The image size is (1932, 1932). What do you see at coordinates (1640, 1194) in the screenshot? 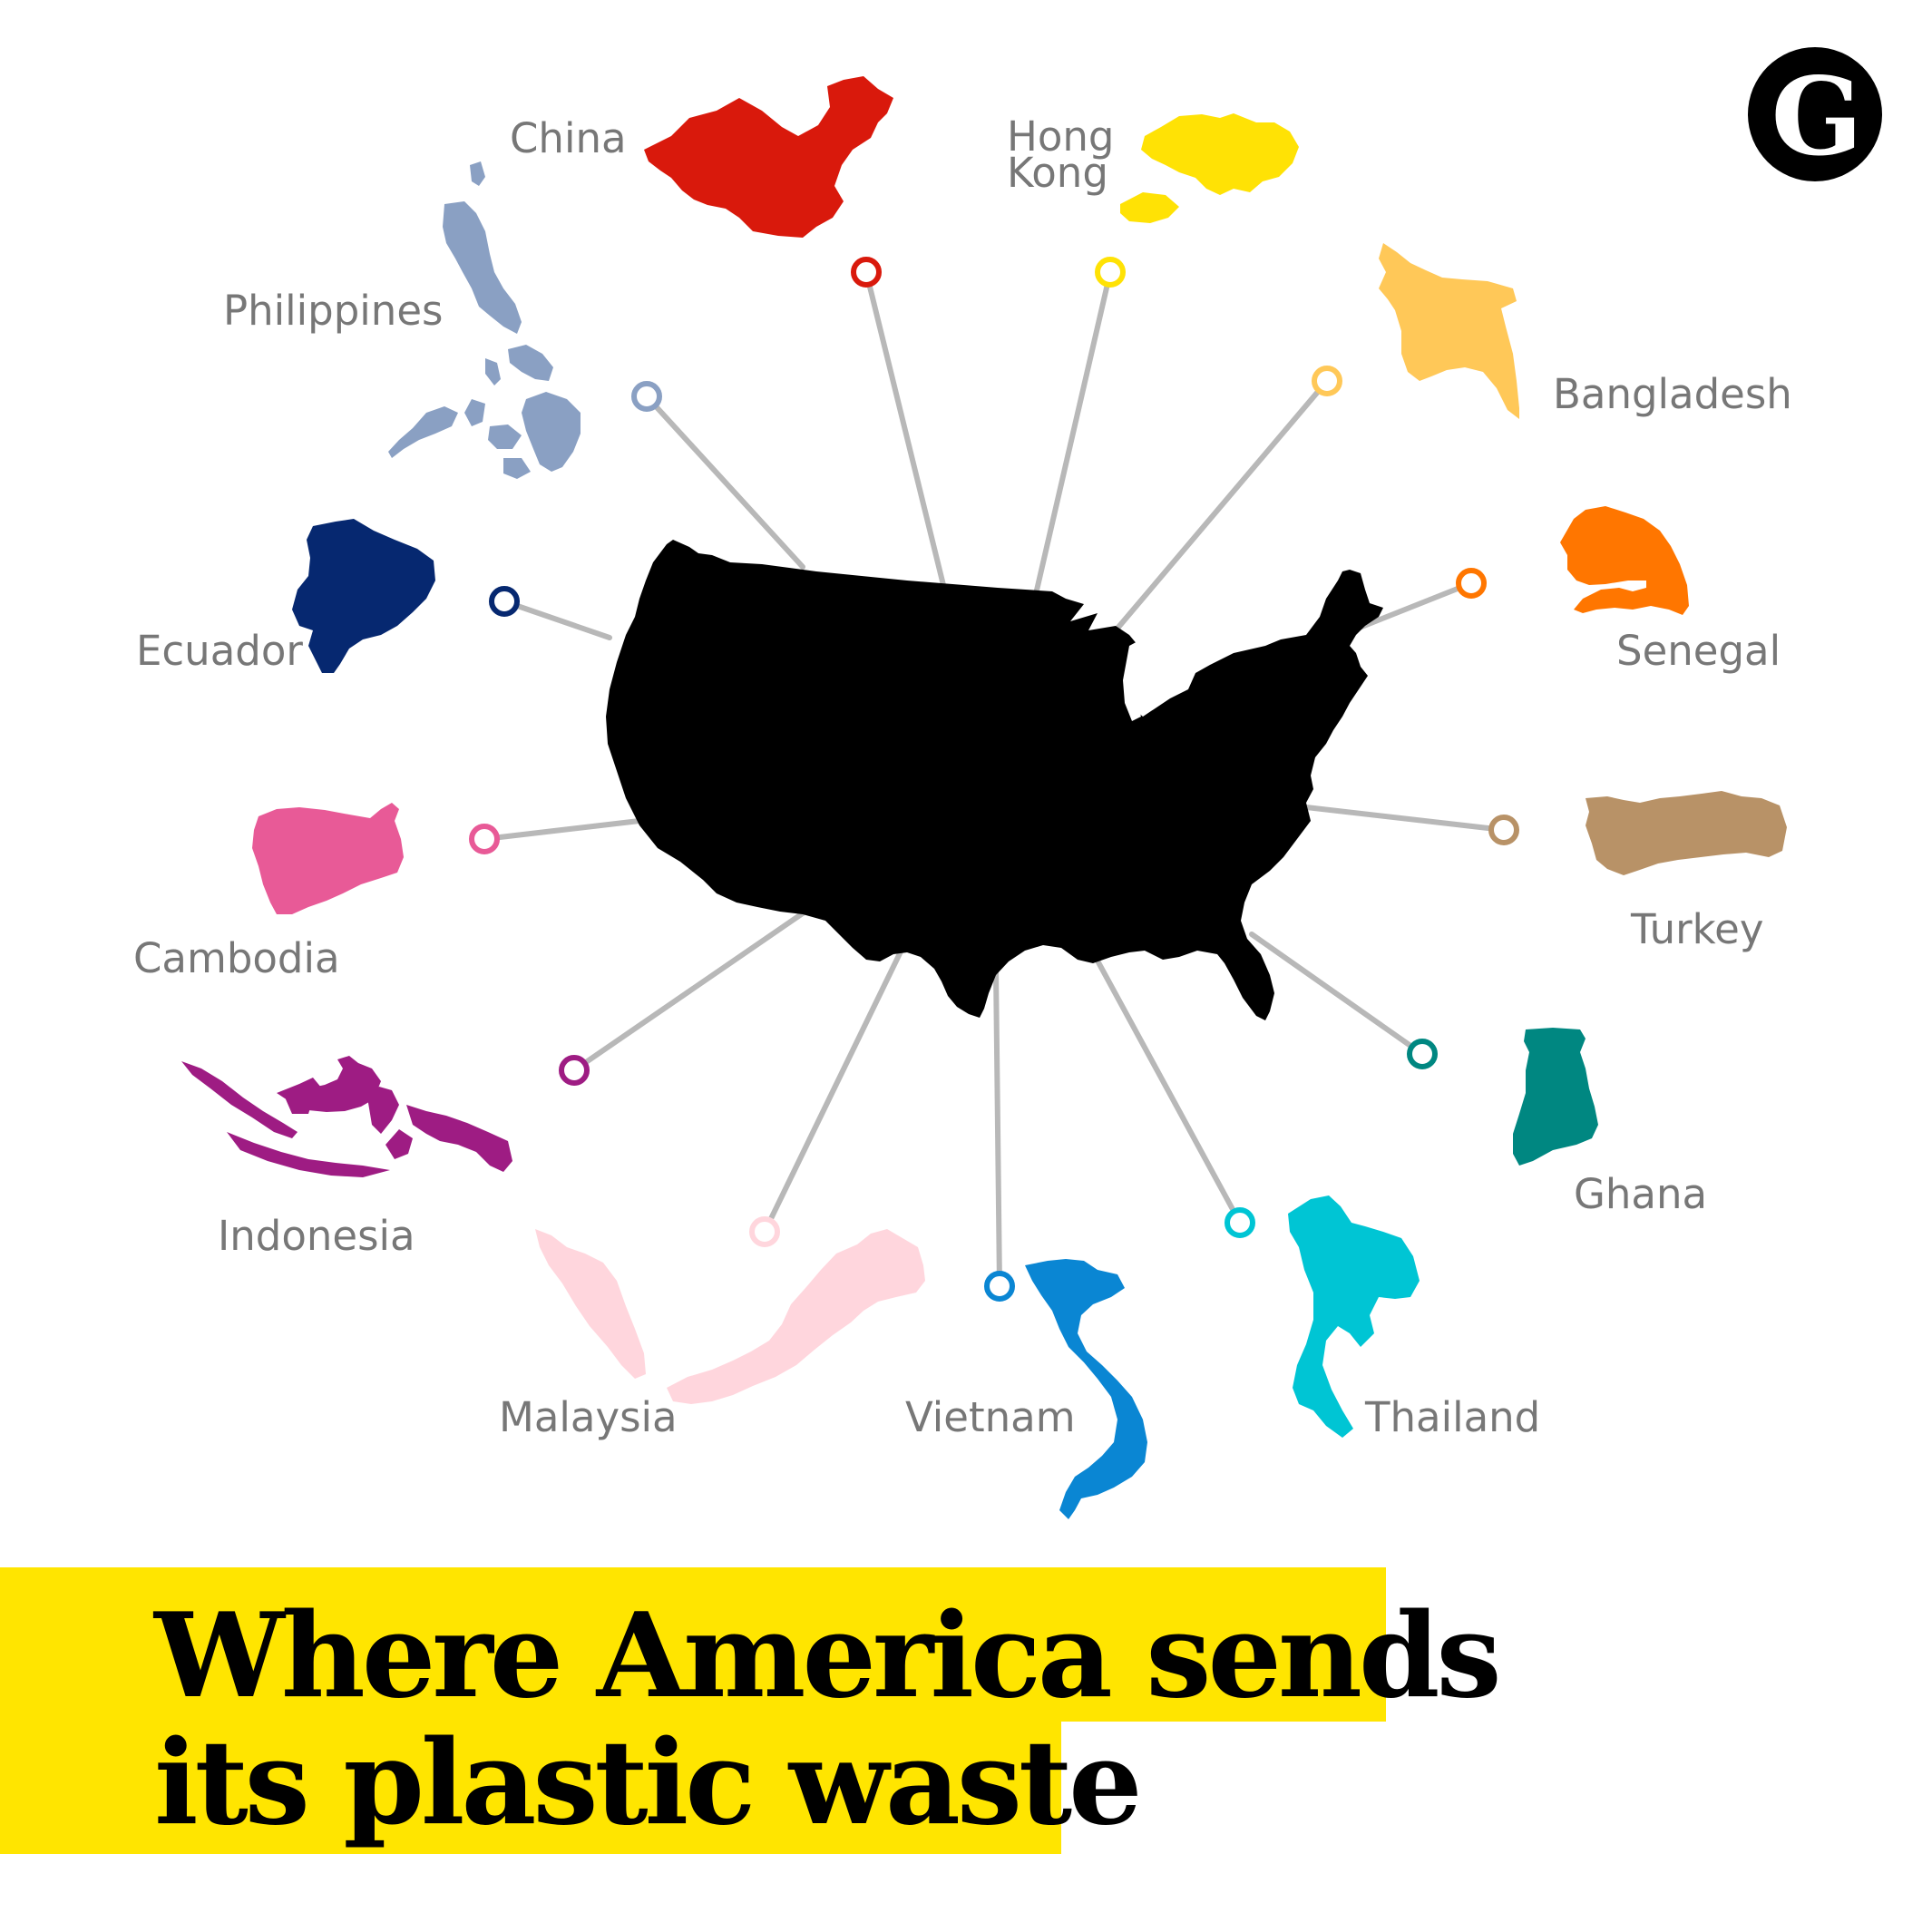
I see `label-ghana: Ghana` at bounding box center [1640, 1194].